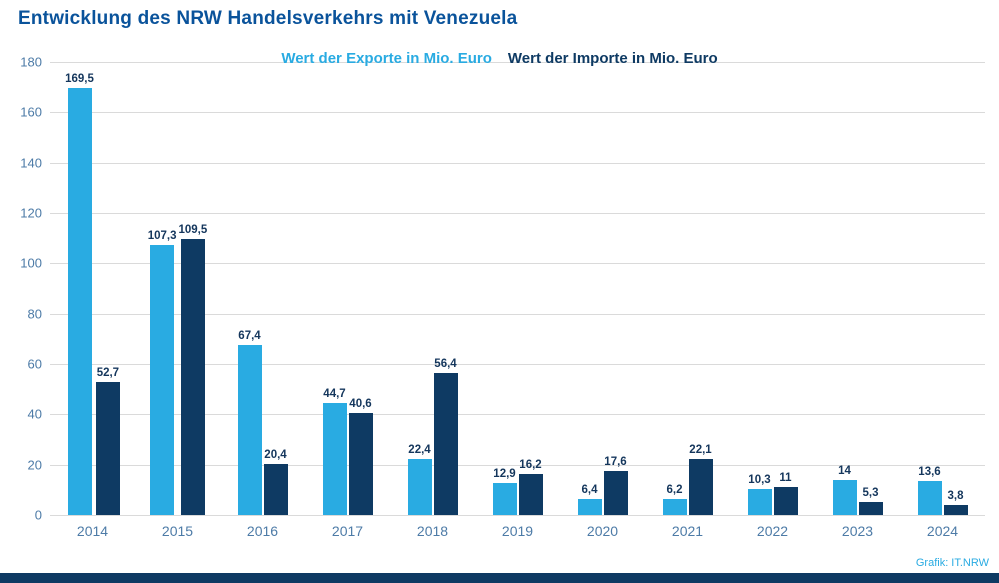 The image size is (999, 583). Describe the element at coordinates (34, 364) in the screenshot. I see `y-tick-label: 60` at that location.